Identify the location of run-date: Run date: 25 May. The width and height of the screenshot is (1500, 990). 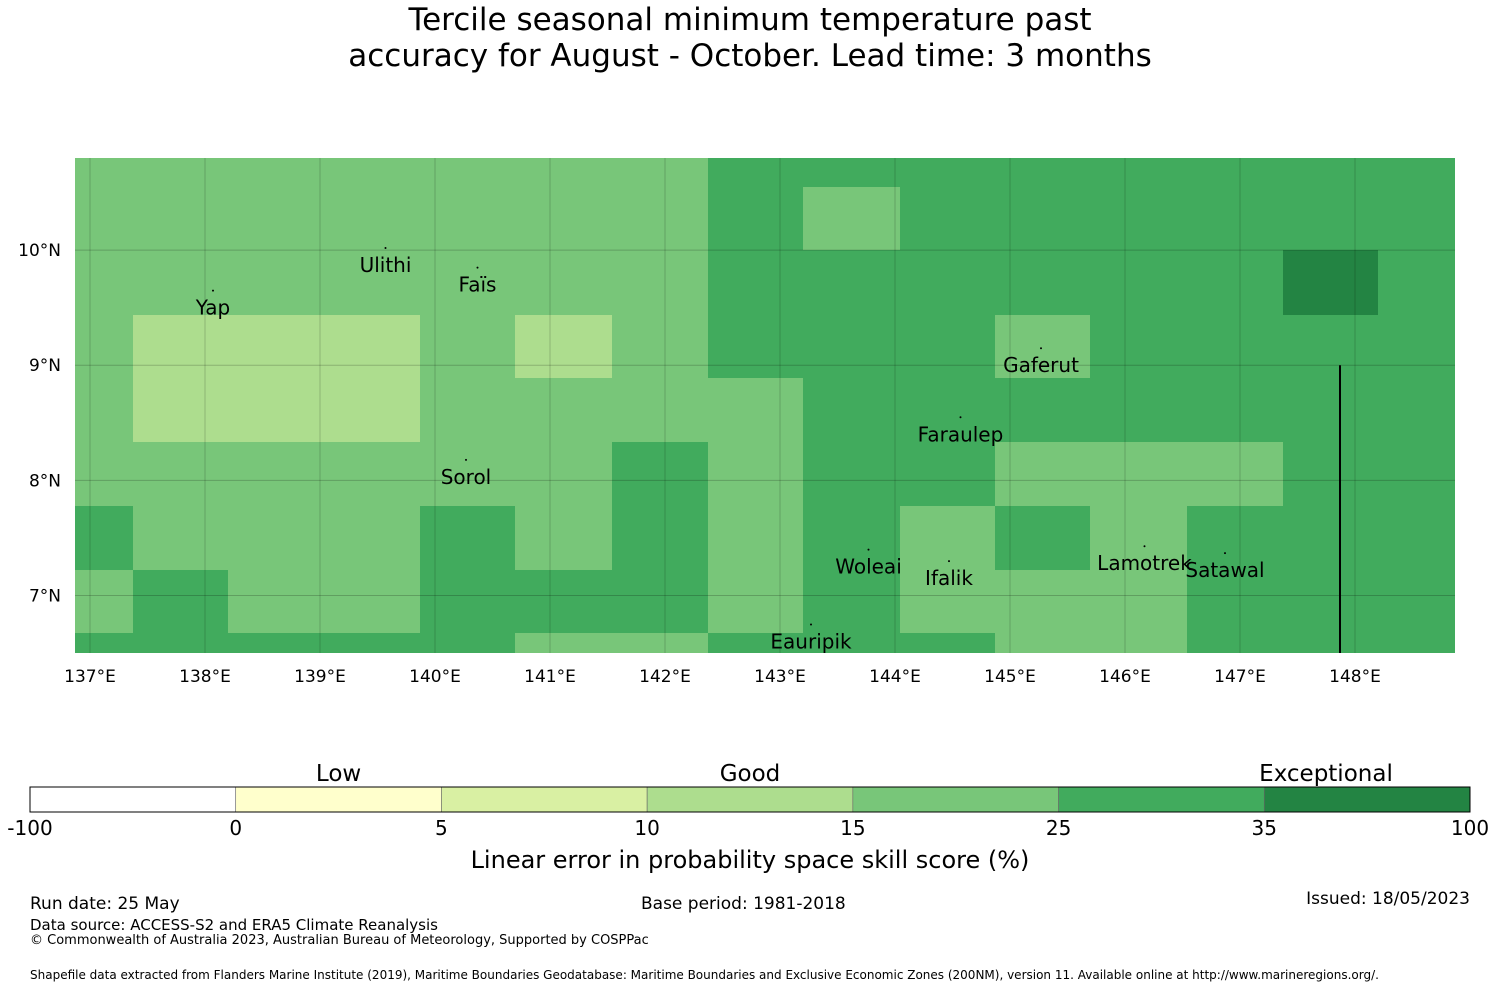
(105, 904).